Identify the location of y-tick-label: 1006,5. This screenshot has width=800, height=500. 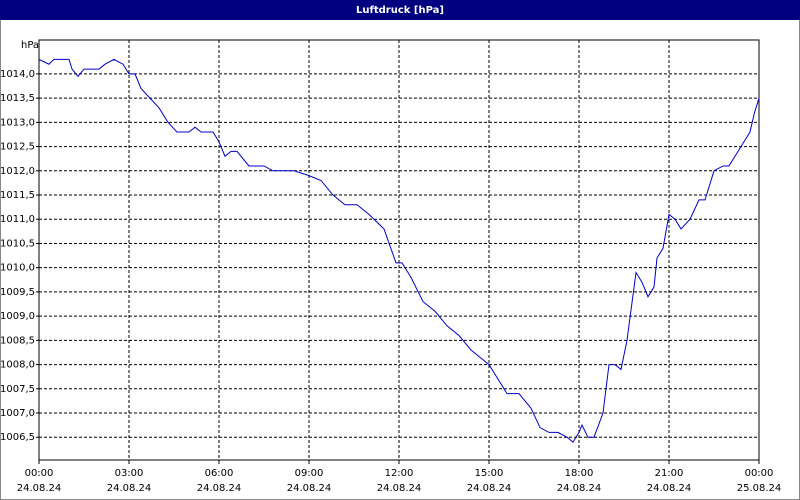
(17, 437).